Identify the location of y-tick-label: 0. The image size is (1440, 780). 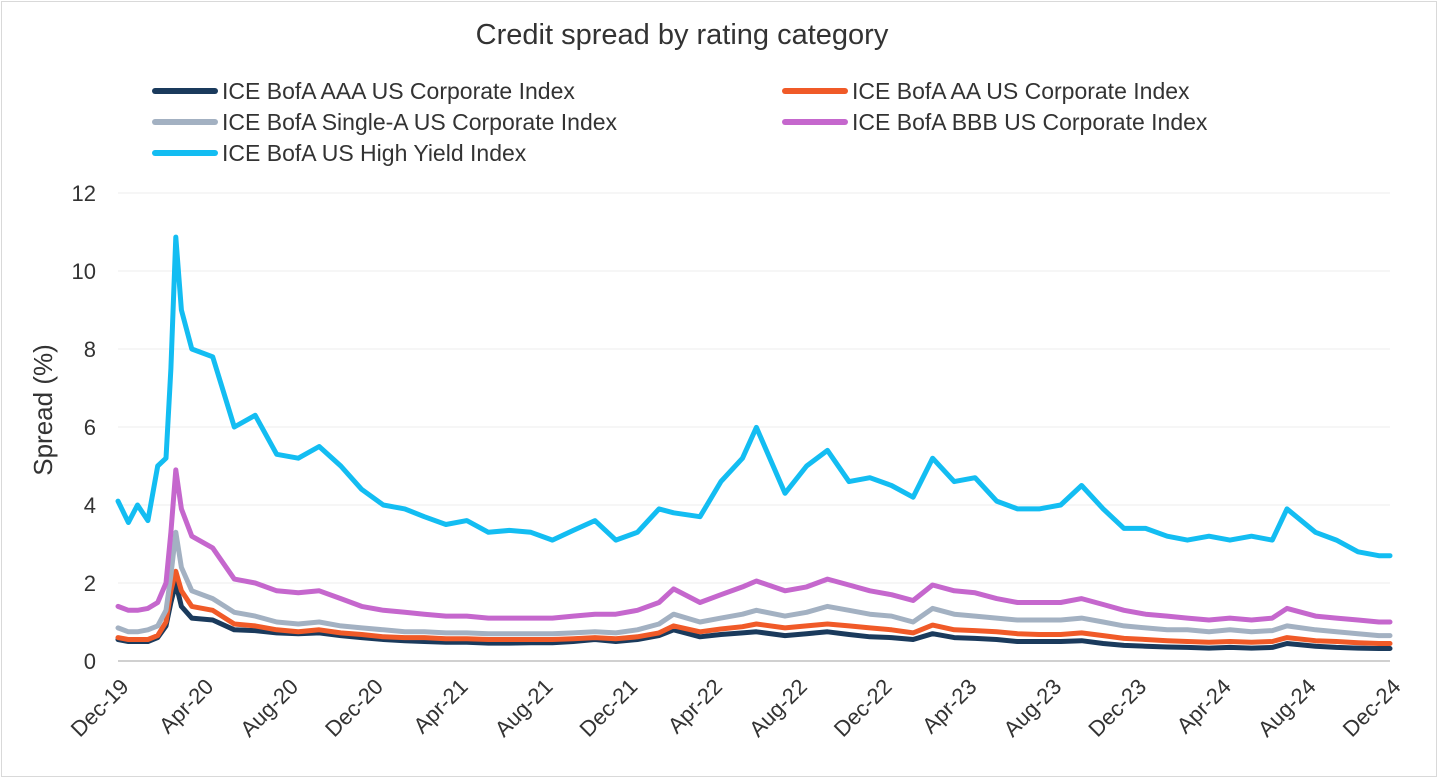
(90, 661).